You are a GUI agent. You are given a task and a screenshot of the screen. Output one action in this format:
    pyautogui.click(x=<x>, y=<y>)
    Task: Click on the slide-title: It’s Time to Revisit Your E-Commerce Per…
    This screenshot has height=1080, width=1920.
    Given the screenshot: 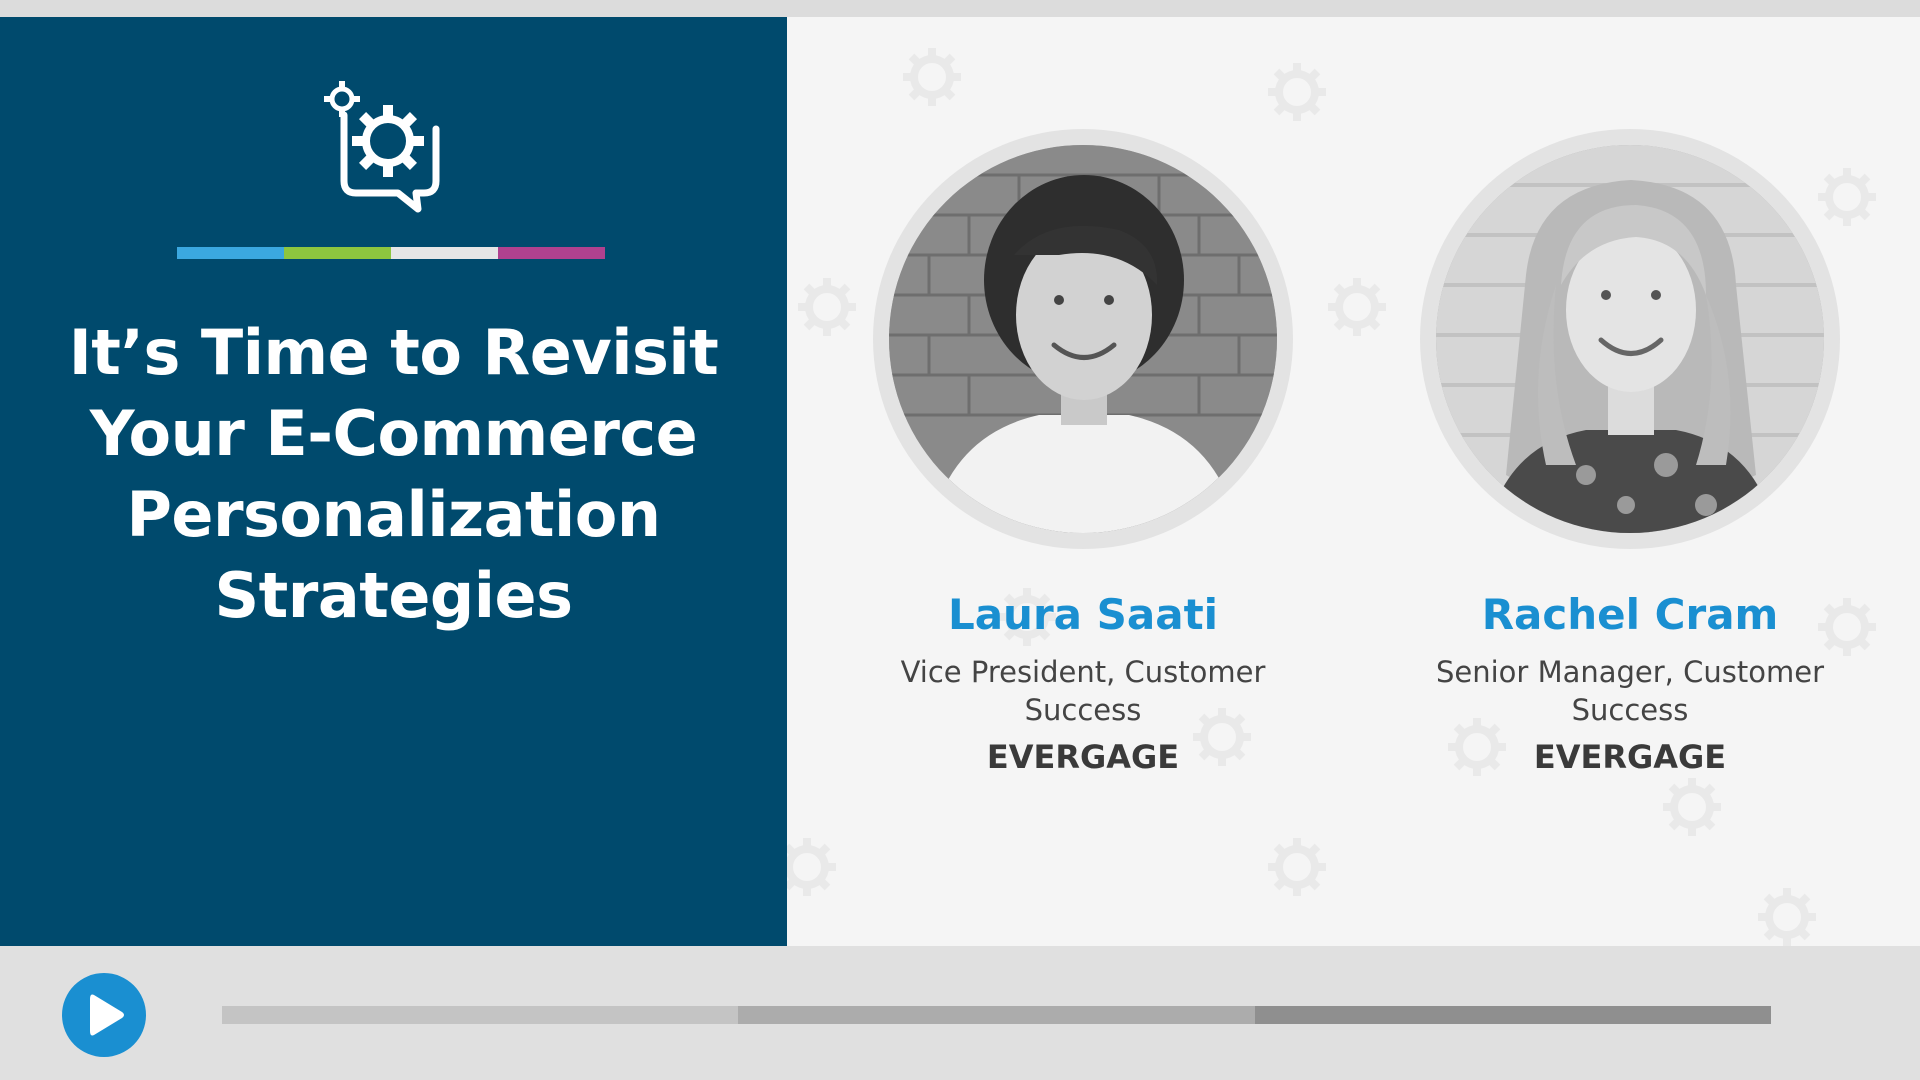 What is the action you would take?
    pyautogui.click(x=393, y=474)
    